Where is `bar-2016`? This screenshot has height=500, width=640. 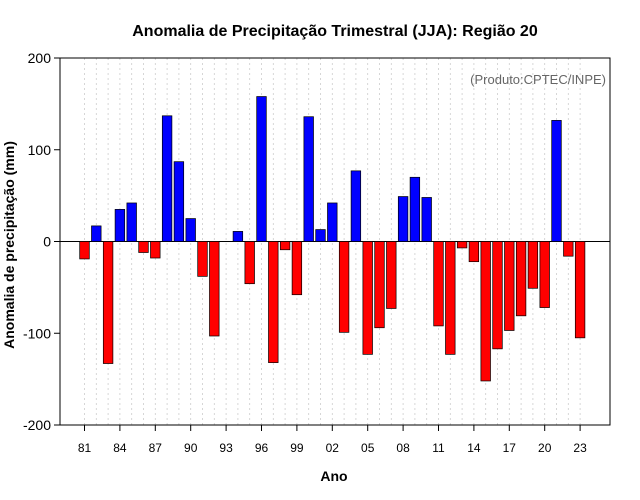 bar-2016 is located at coordinates (497, 295).